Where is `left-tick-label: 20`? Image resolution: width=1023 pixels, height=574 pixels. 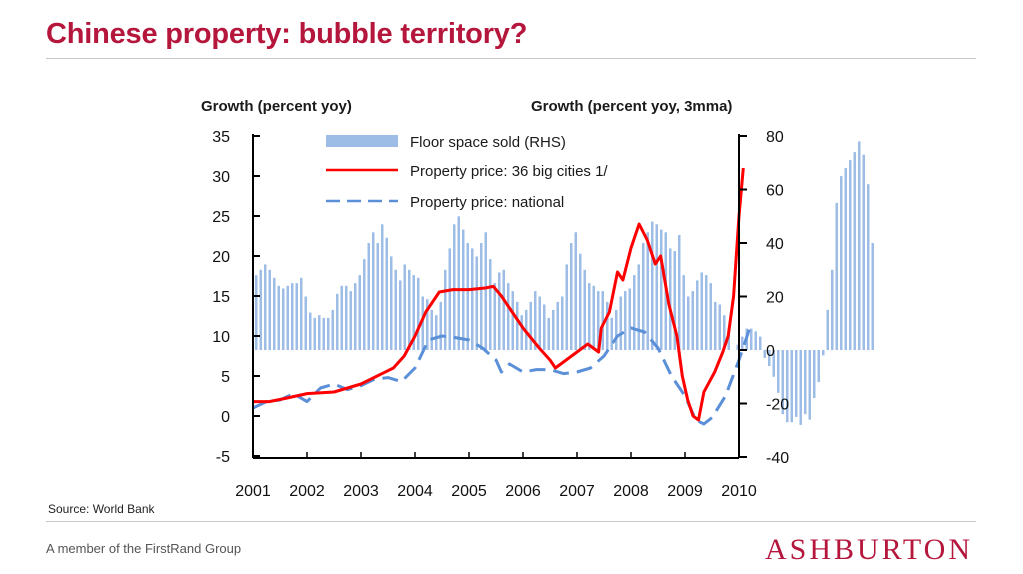 left-tick-label: 20 is located at coordinates (221, 257).